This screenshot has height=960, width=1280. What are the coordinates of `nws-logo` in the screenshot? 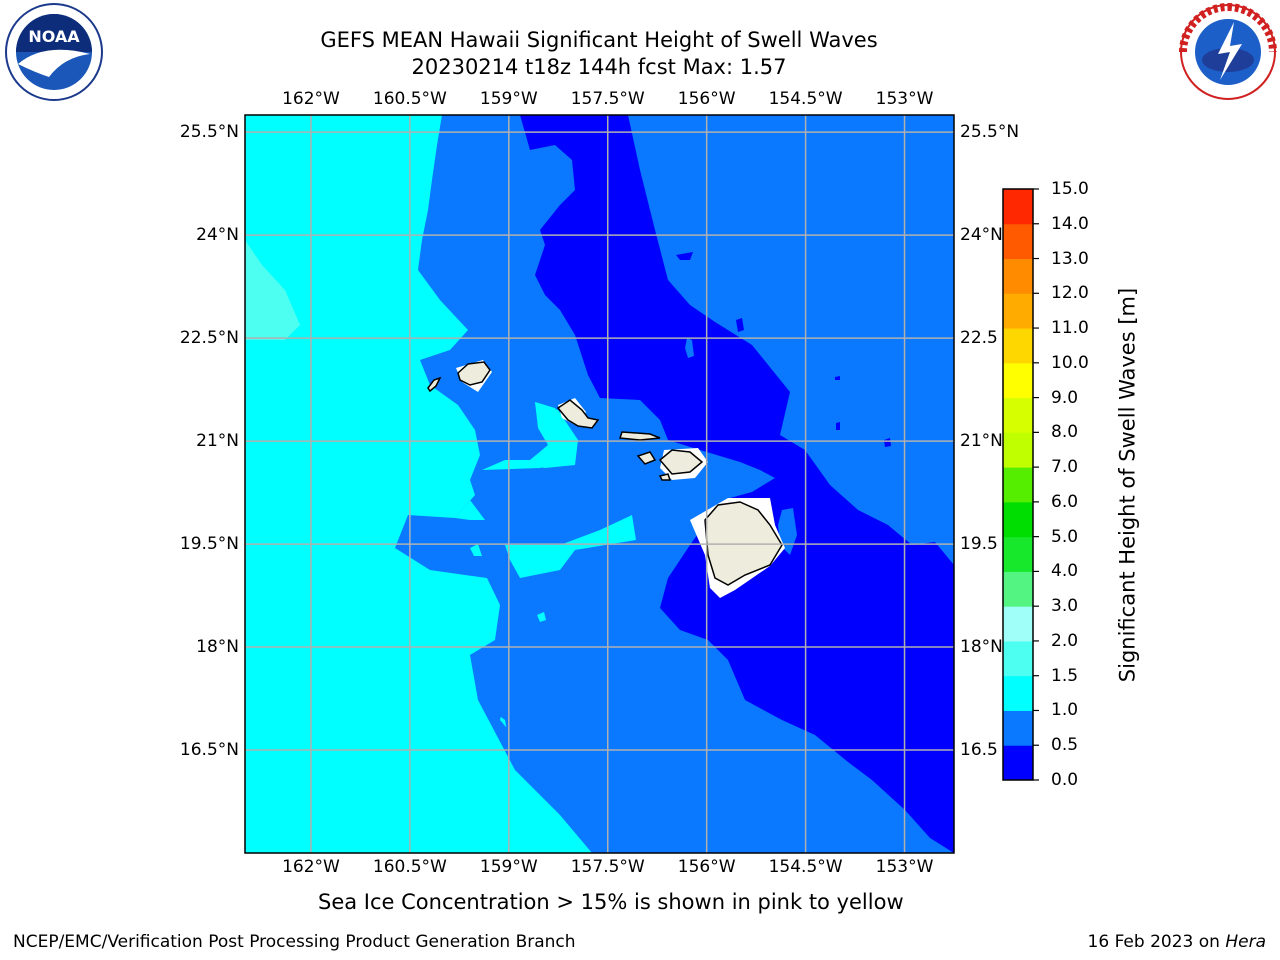 It's located at (1228, 51).